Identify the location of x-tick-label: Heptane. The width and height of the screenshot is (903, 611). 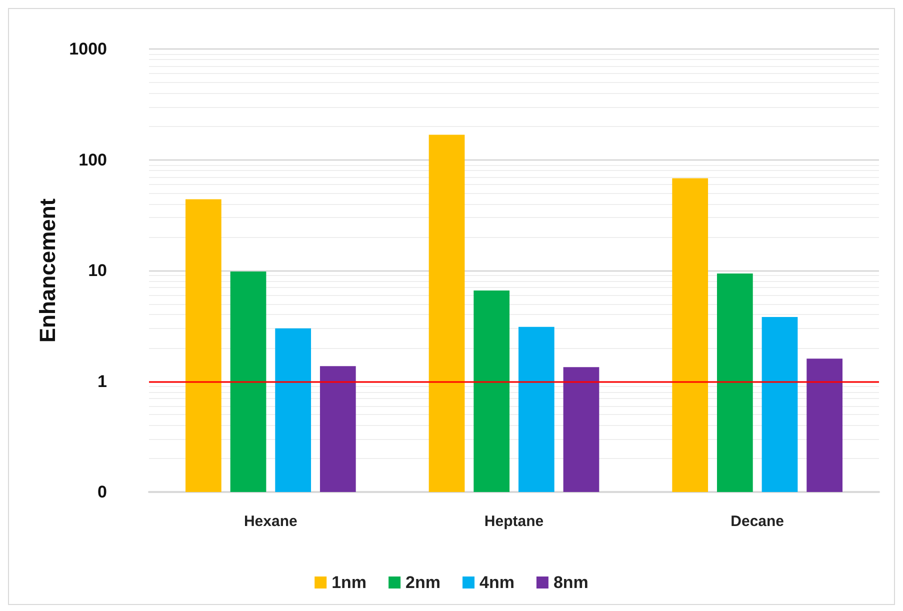
(514, 521).